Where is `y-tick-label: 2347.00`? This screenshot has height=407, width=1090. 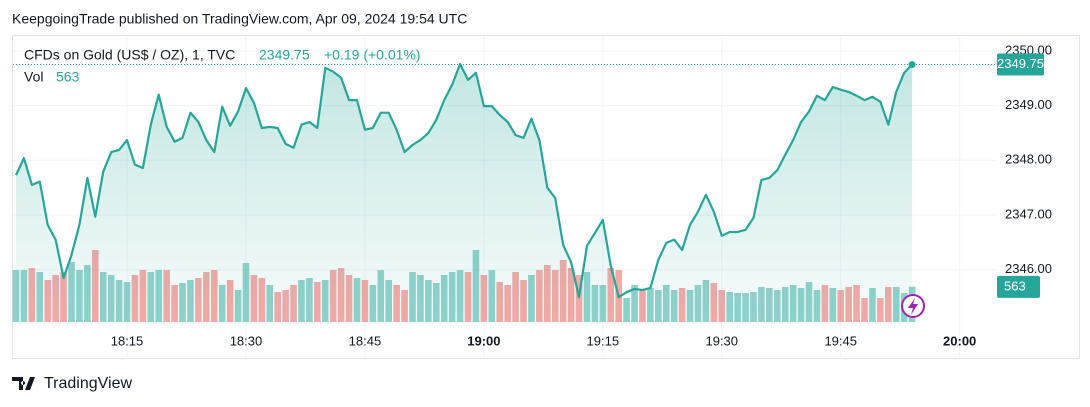
y-tick-label: 2347.00 is located at coordinates (1028, 213).